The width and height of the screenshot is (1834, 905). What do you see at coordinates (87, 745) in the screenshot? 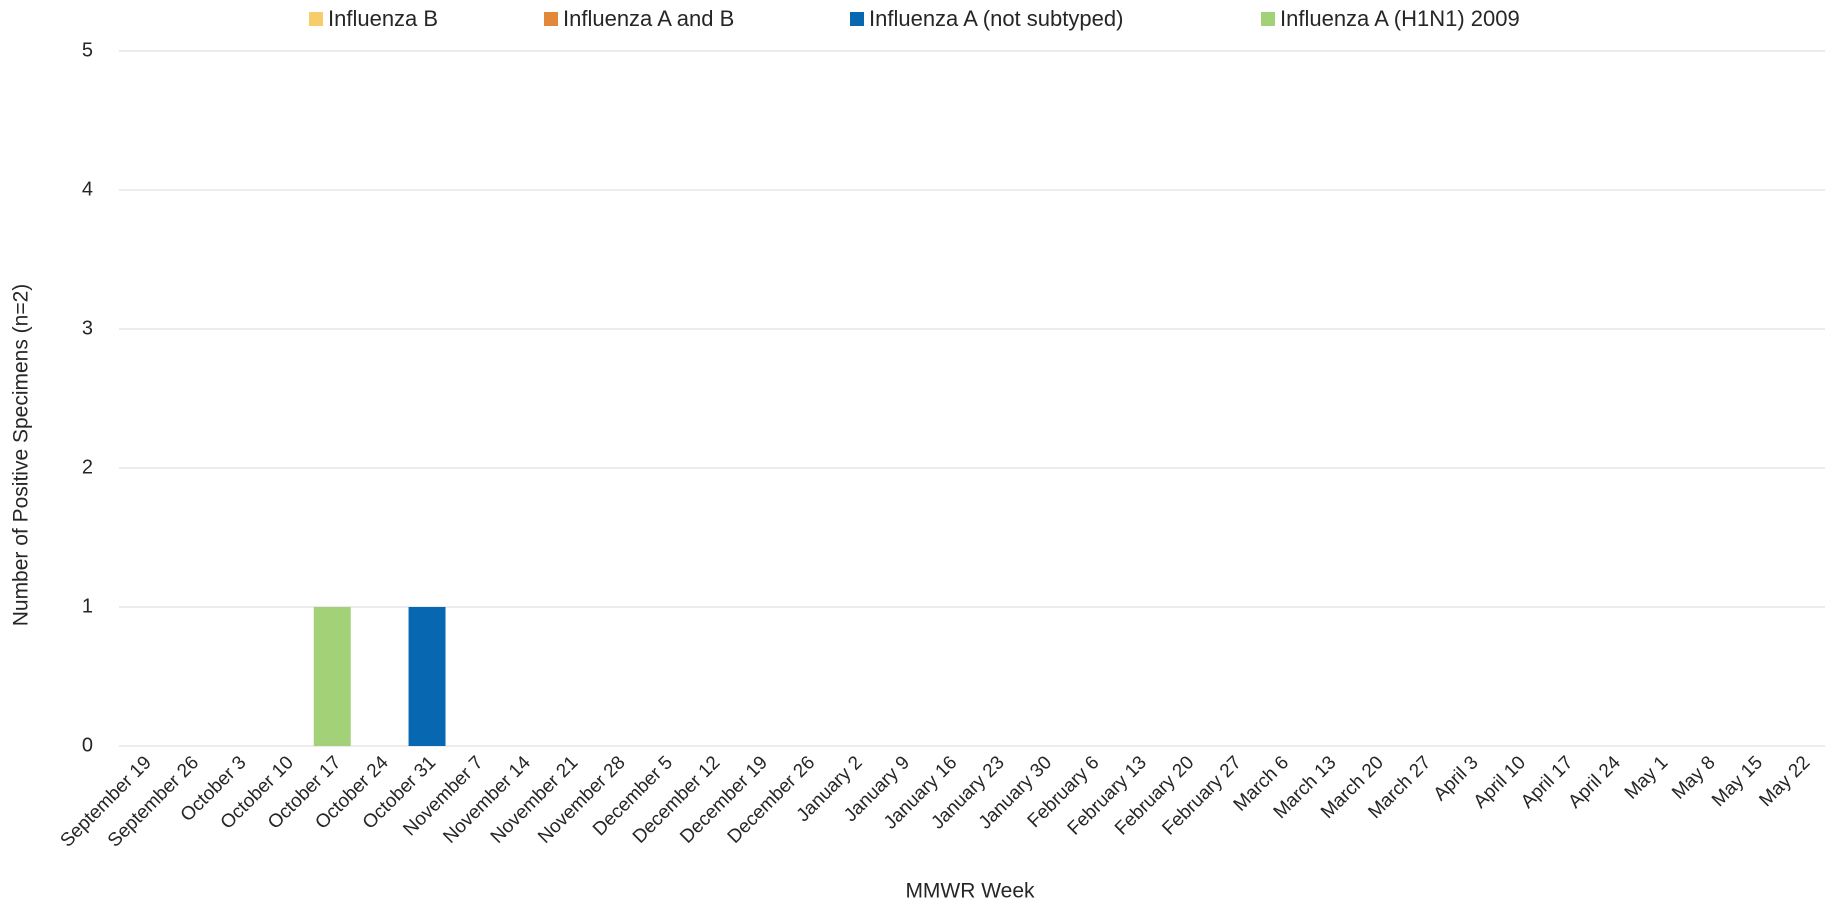
I see `y-tick-label: 0` at bounding box center [87, 745].